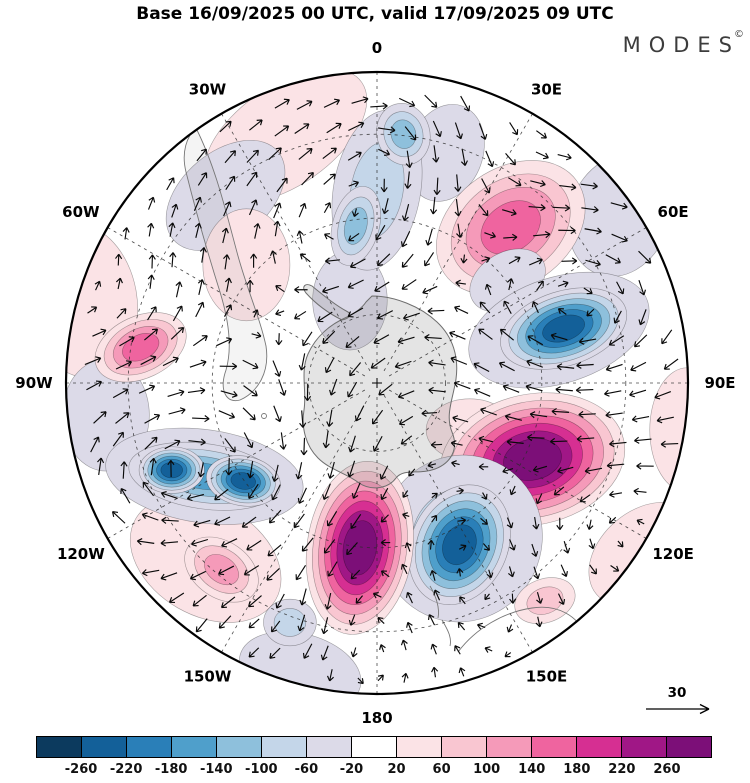 This screenshot has width=750, height=783. Describe the element at coordinates (441, 769) in the screenshot. I see `colorbar-label: 60` at that location.